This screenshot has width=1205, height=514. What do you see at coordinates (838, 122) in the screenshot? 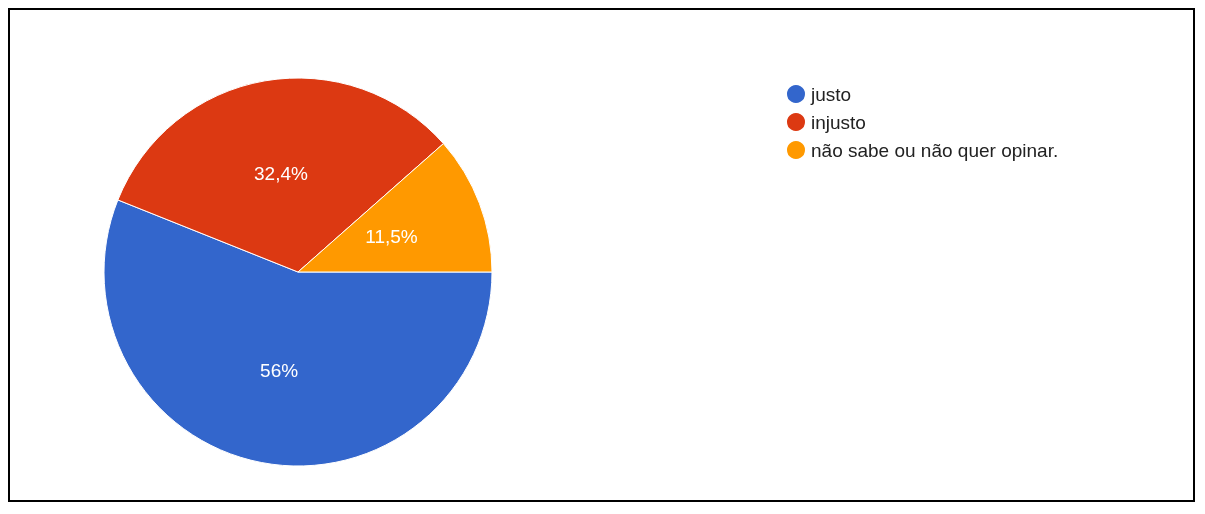
I see `legend-label: injusto` at bounding box center [838, 122].